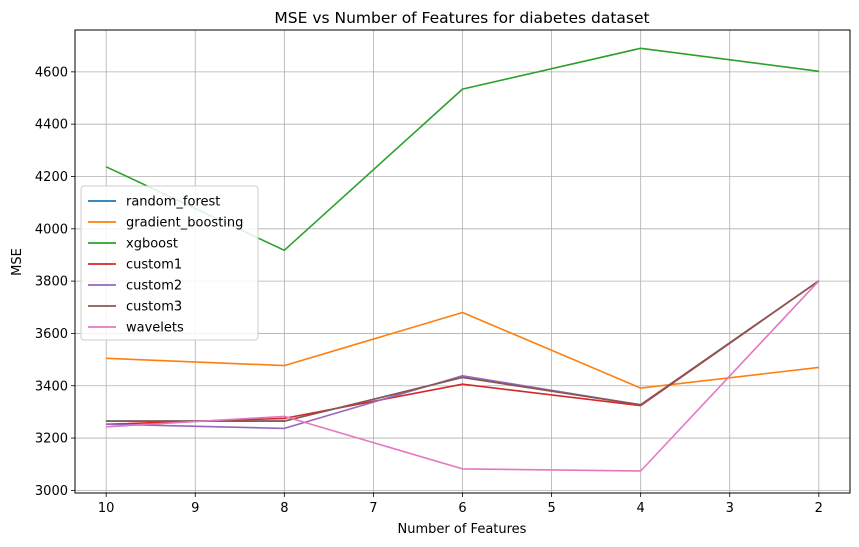 Image resolution: width=859 pixels, height=547 pixels. I want to click on x-axis: 10 9 8 7 6 5 4 3 2, so click(460, 504).